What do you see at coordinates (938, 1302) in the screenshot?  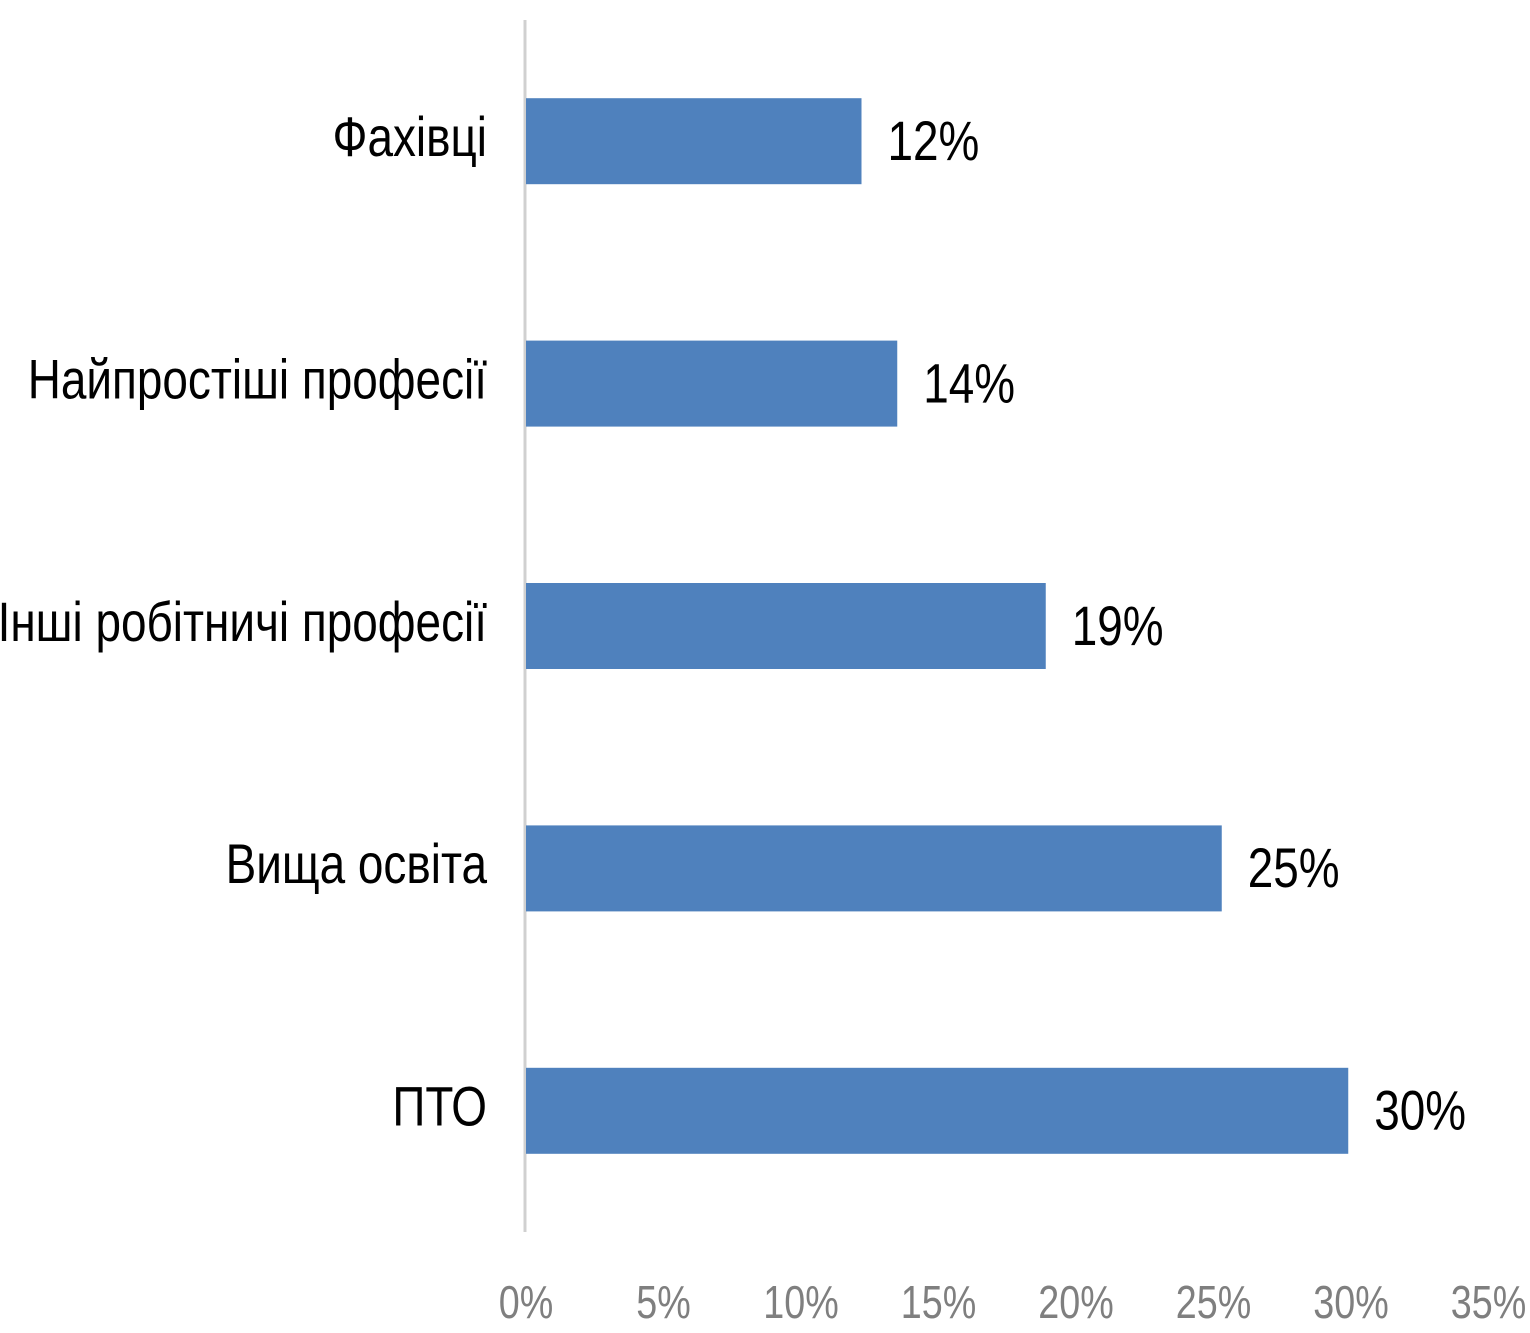 I see `x-tick-label: 15%` at bounding box center [938, 1302].